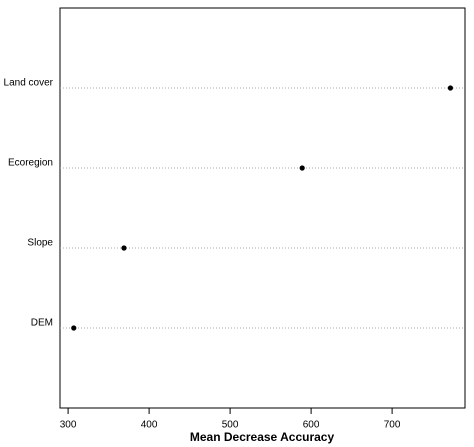  I want to click on x-tick-label: 700, so click(392, 425).